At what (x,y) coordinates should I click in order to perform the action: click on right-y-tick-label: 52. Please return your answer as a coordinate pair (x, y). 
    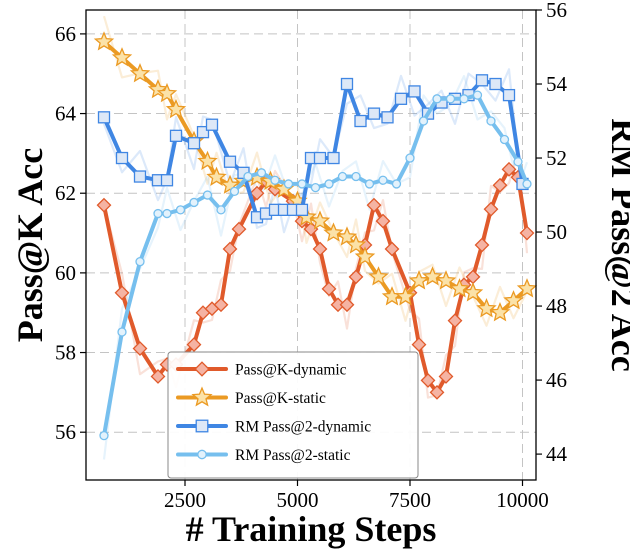
    Looking at the image, I should click on (556, 158).